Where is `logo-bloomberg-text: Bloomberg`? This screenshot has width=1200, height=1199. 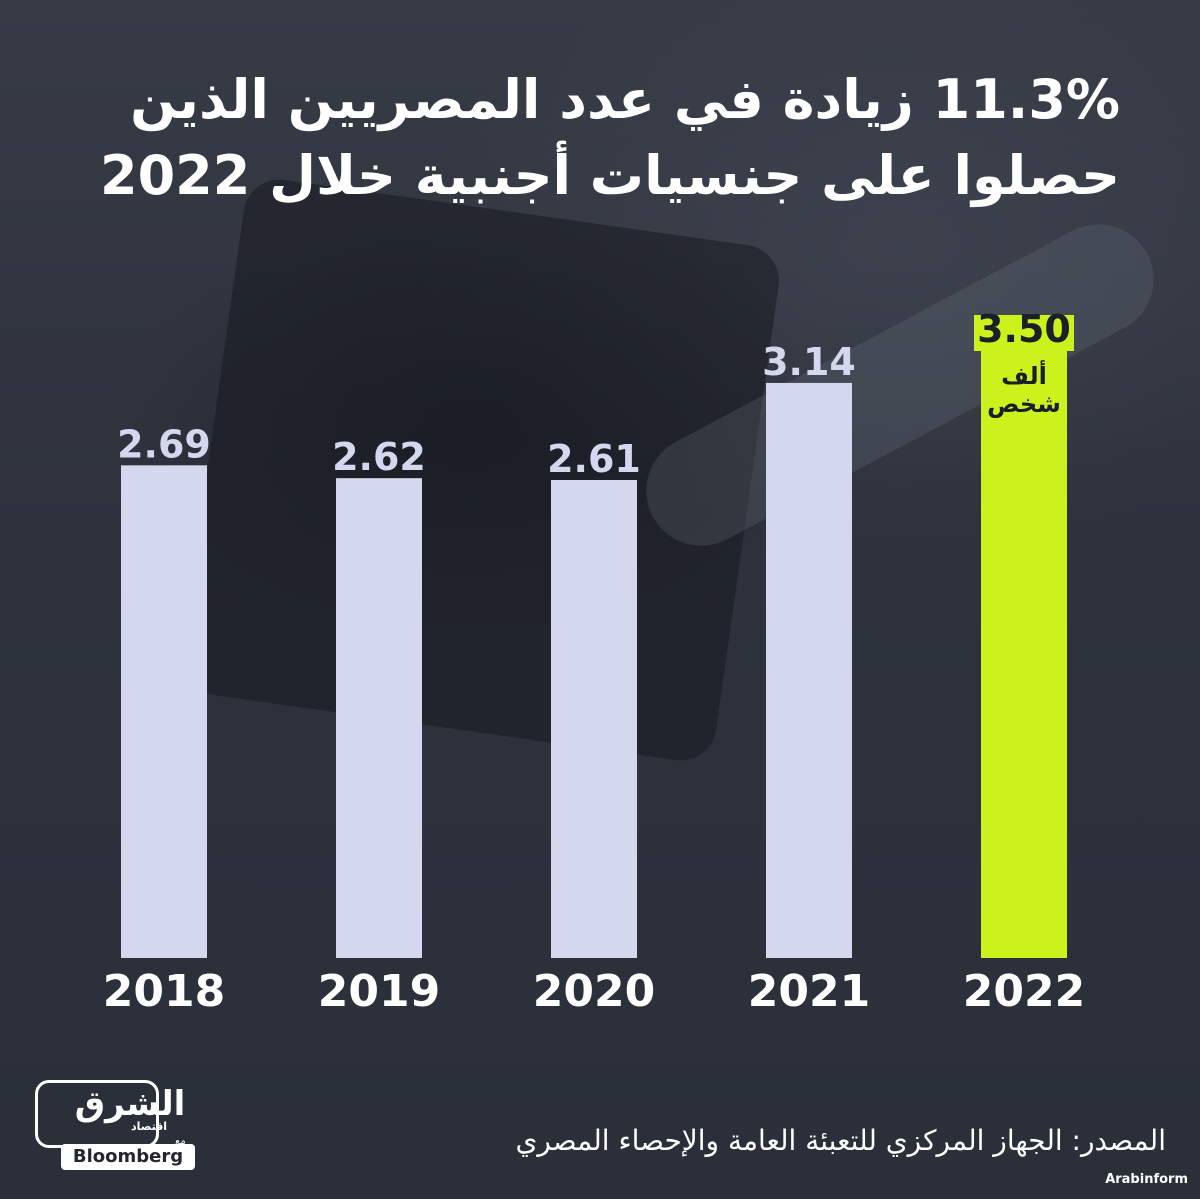
logo-bloomberg-text: Bloomberg is located at coordinates (128, 1157).